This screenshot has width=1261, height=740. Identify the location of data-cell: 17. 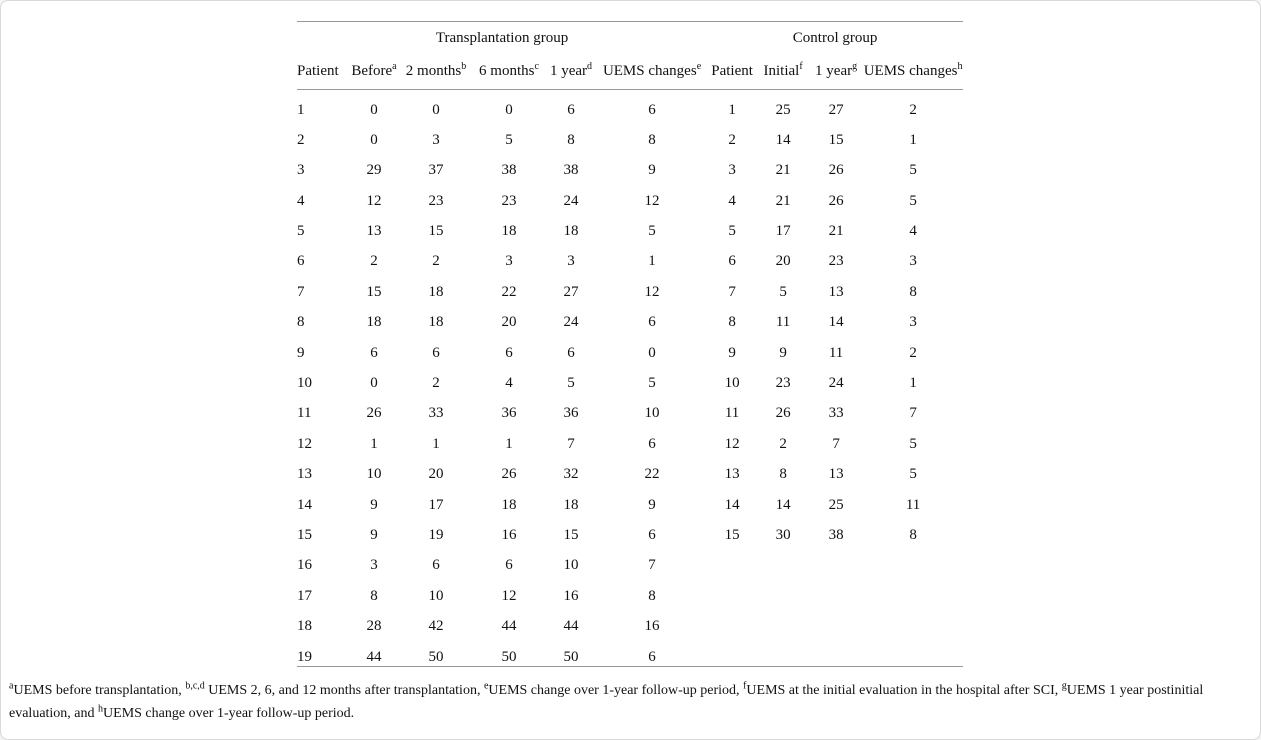
(783, 231).